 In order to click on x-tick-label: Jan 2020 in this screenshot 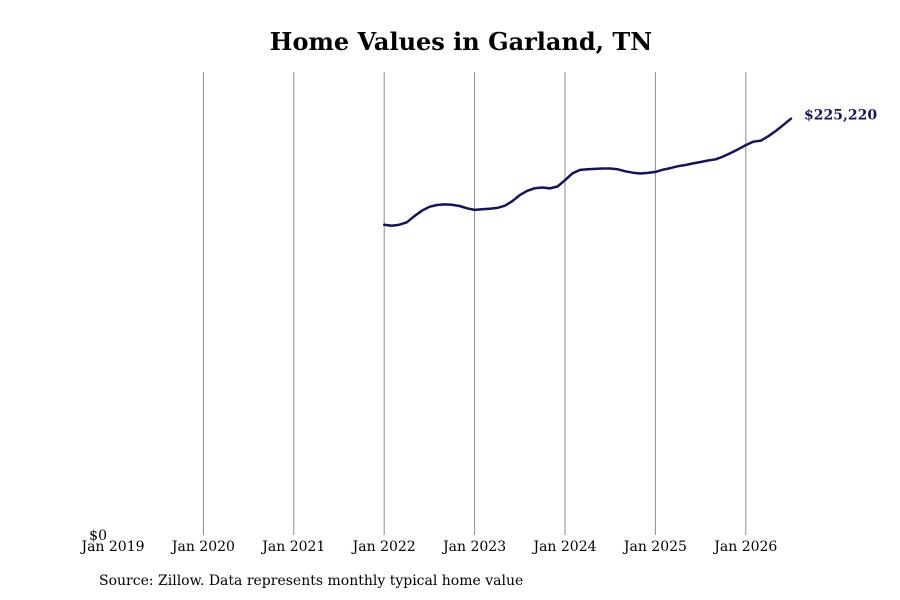, I will do `click(202, 547)`.